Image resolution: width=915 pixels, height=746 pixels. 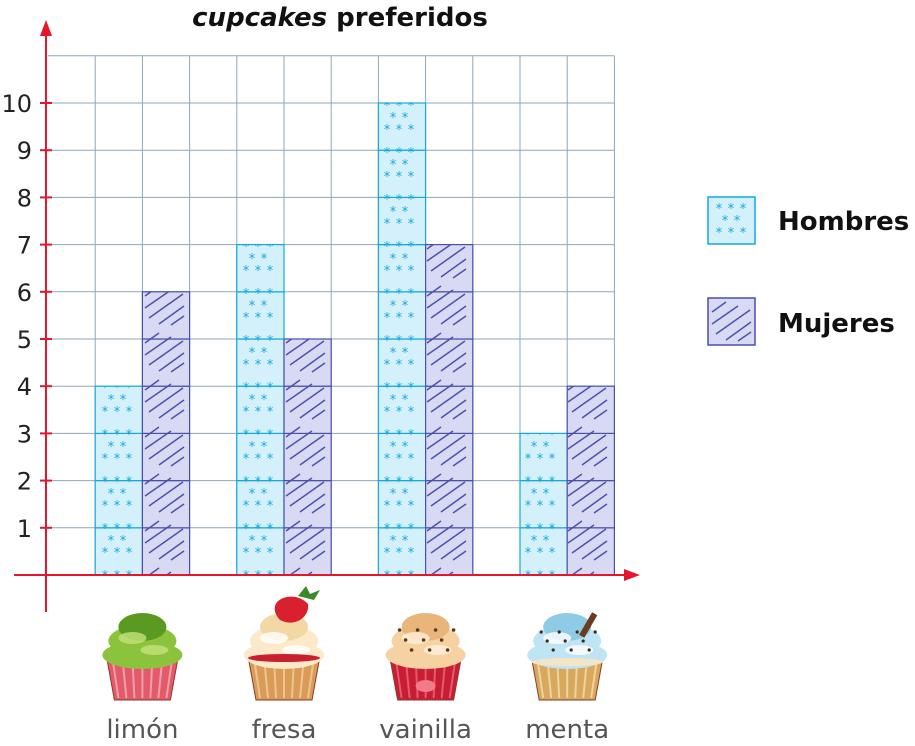 I want to click on x-category-label: vainilla, so click(x=425, y=730).